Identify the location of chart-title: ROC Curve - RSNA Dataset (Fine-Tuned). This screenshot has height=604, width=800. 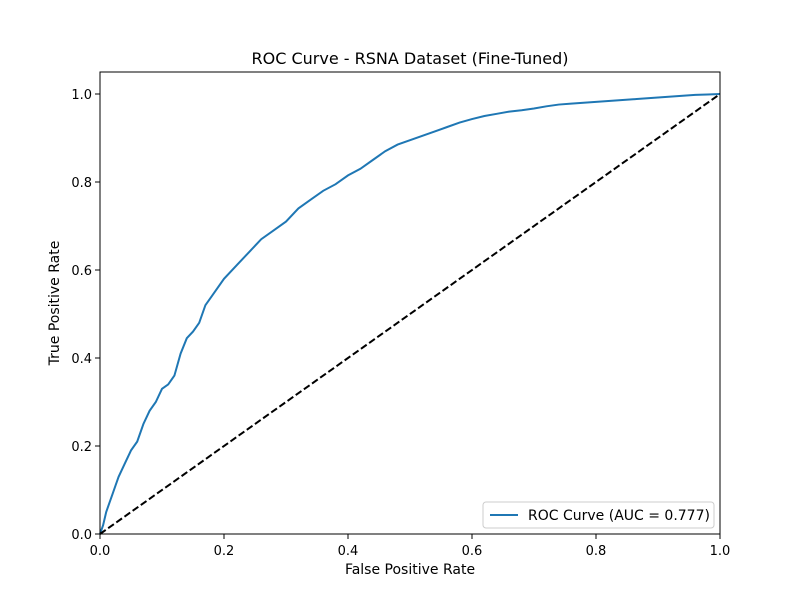
(409, 58).